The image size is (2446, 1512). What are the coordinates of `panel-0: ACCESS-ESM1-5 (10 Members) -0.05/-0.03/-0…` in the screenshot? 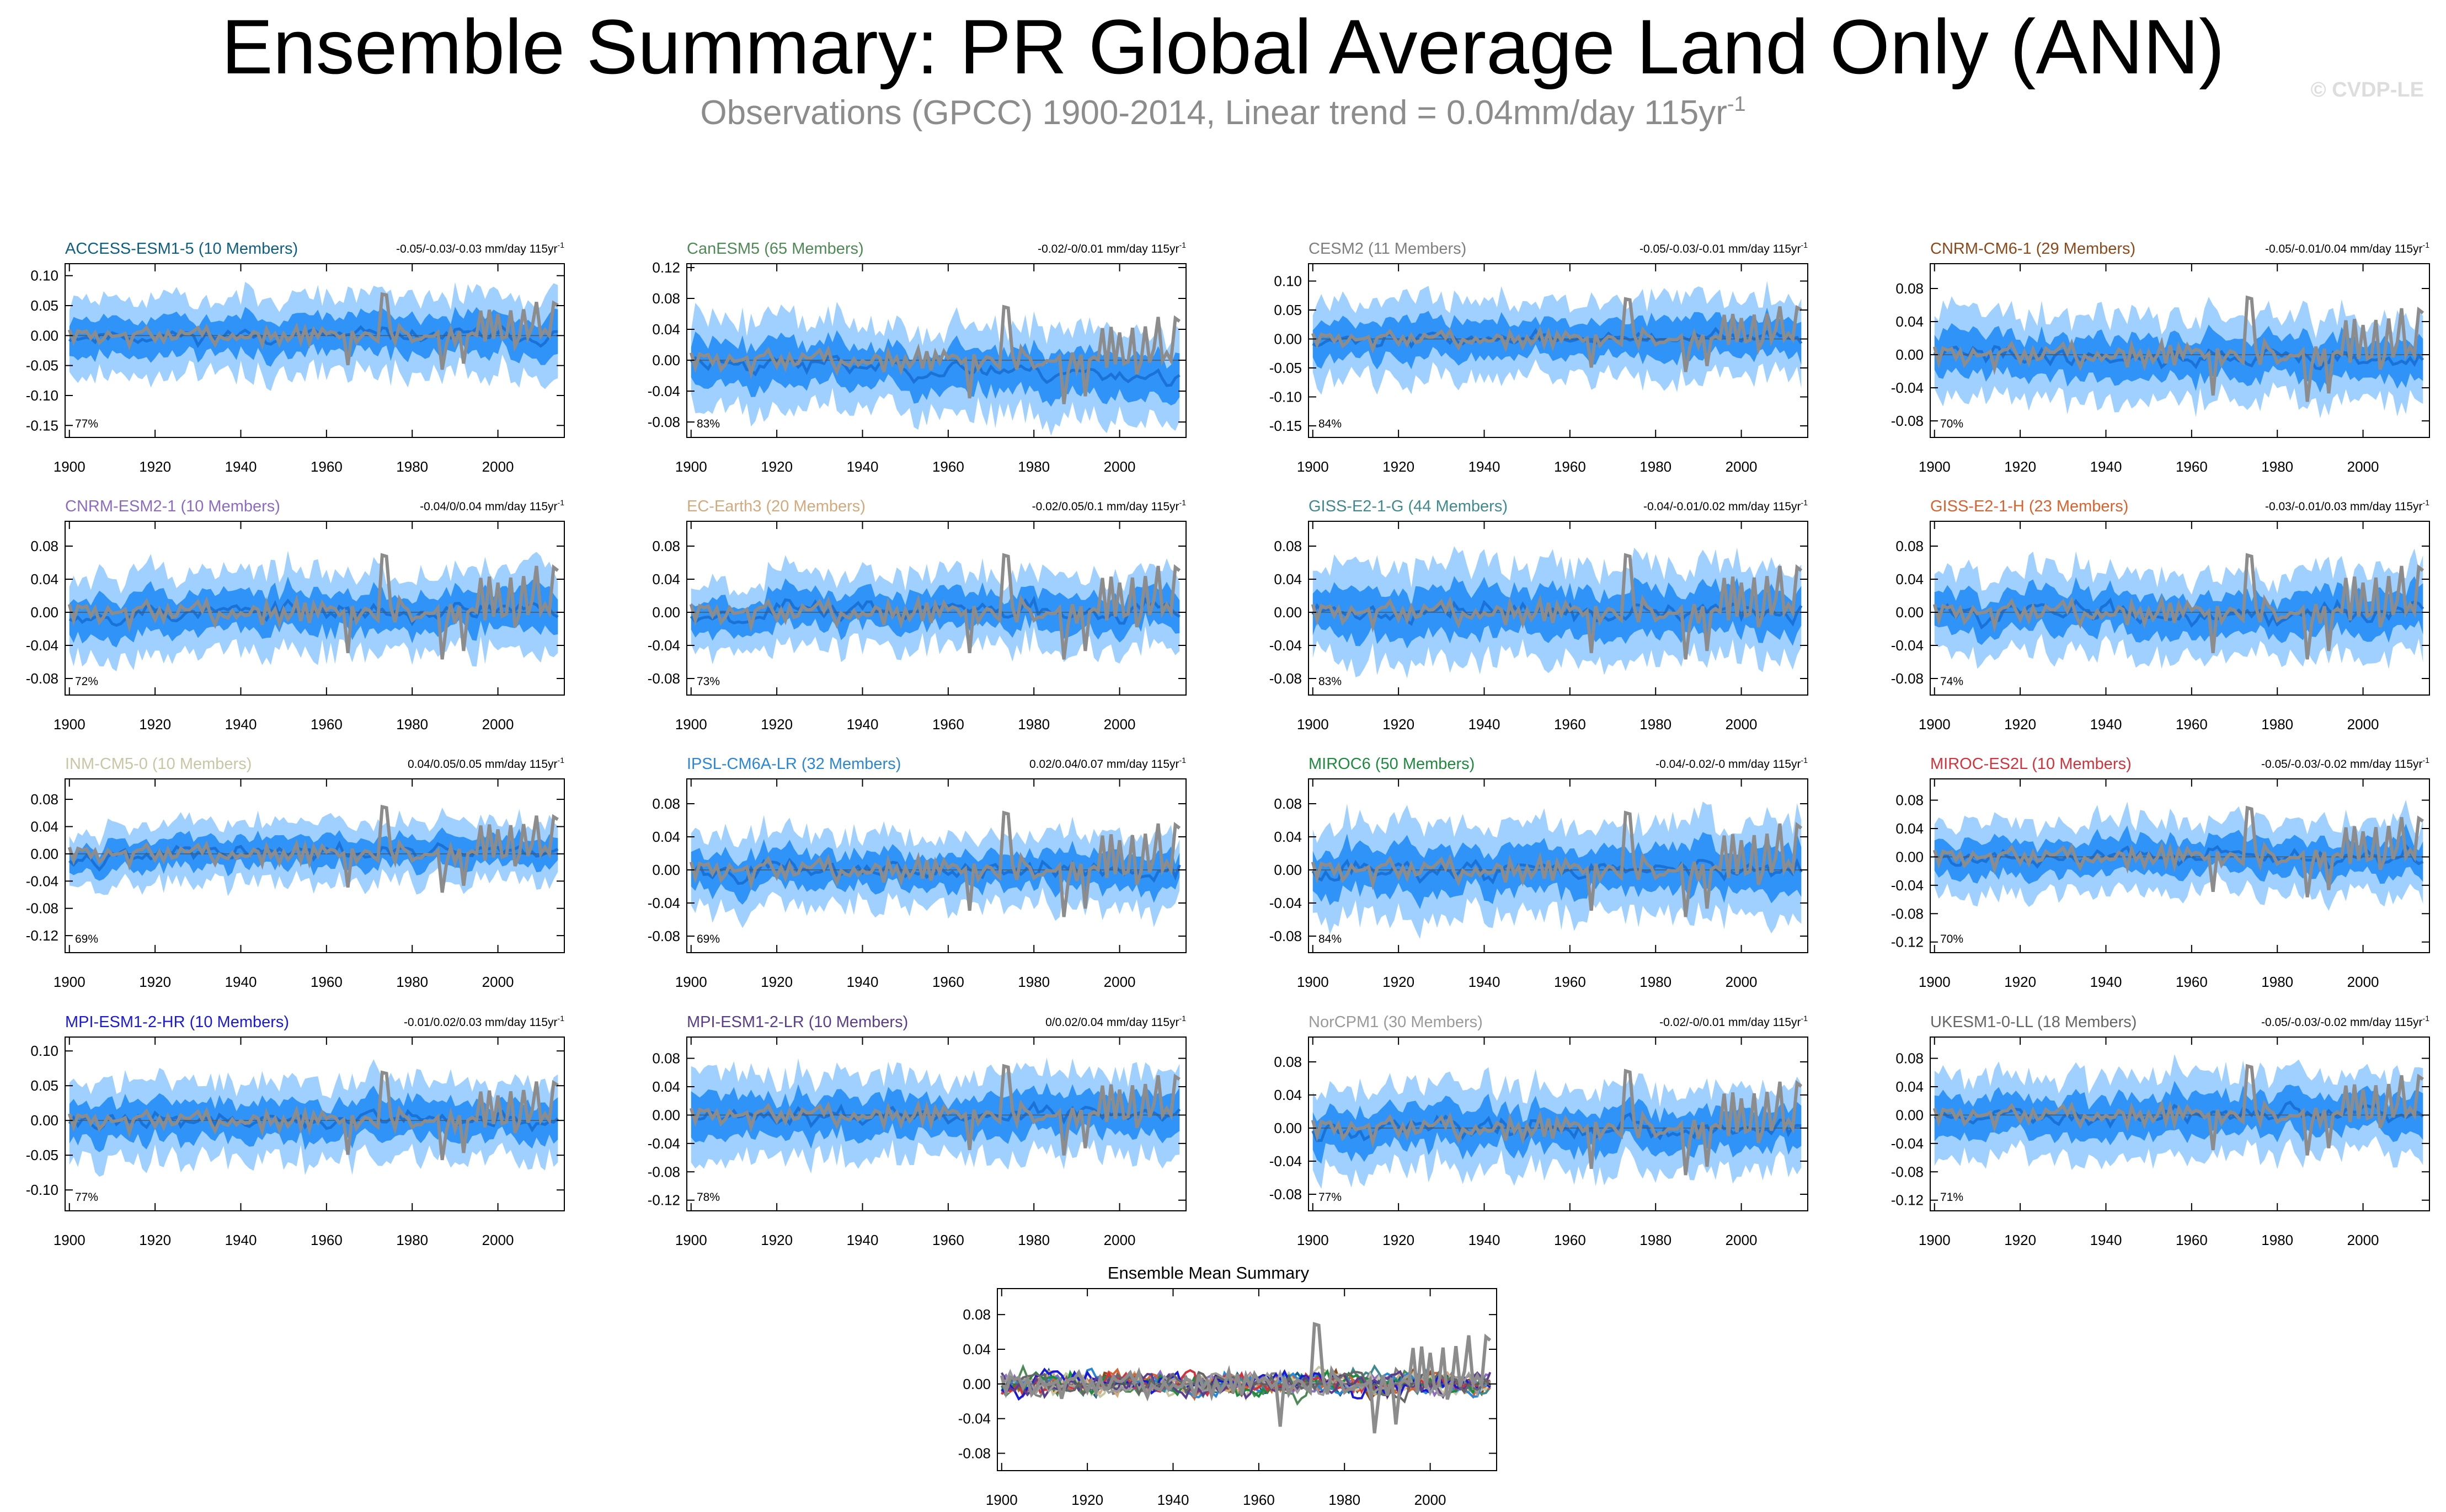 It's located at (295, 357).